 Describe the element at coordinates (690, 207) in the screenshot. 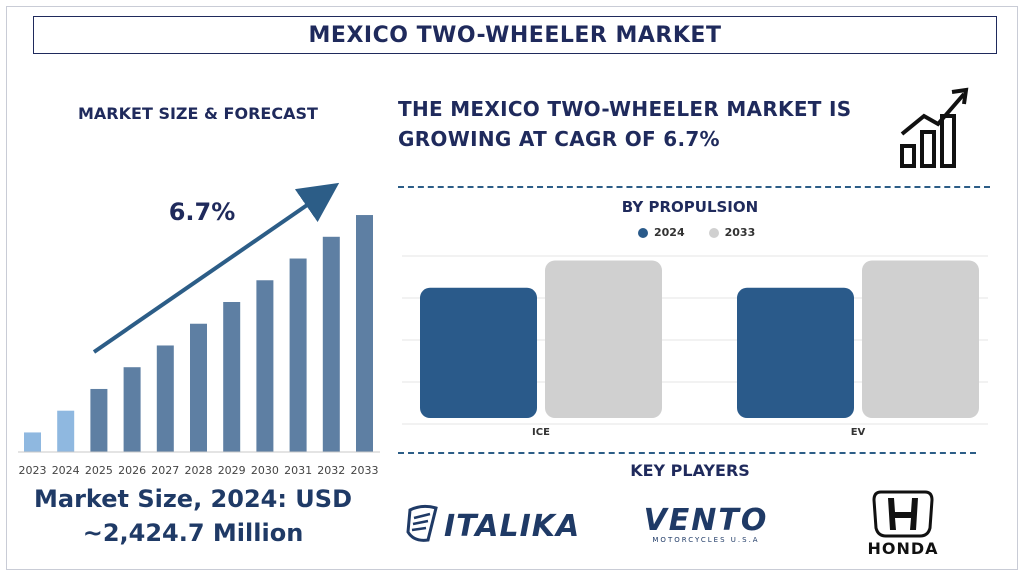

I see `propulsion-chart-title: BY PROPULSION` at that location.